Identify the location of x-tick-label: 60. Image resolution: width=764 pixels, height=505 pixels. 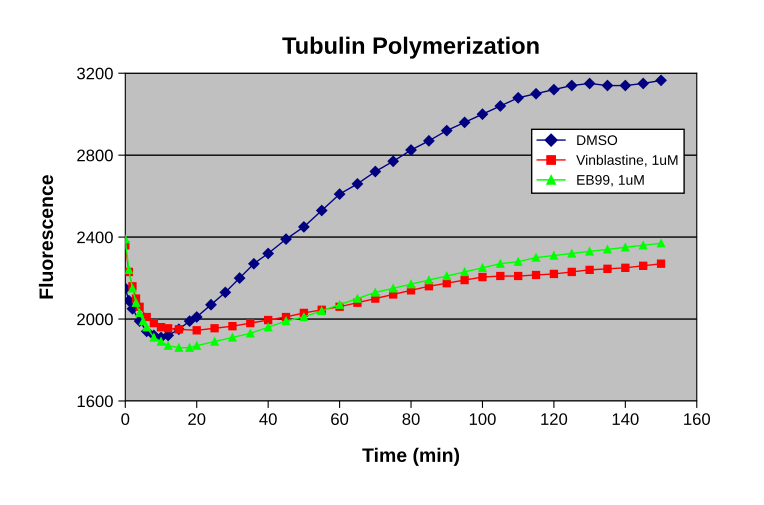
(339, 419).